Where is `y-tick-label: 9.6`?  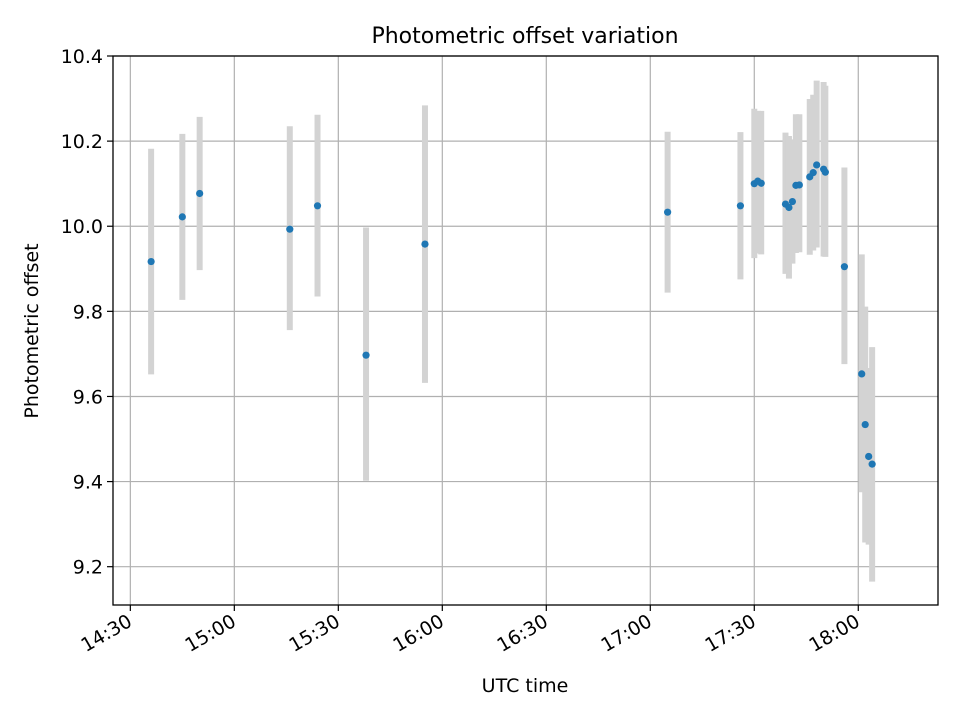
y-tick-label: 9.6 is located at coordinates (88, 397).